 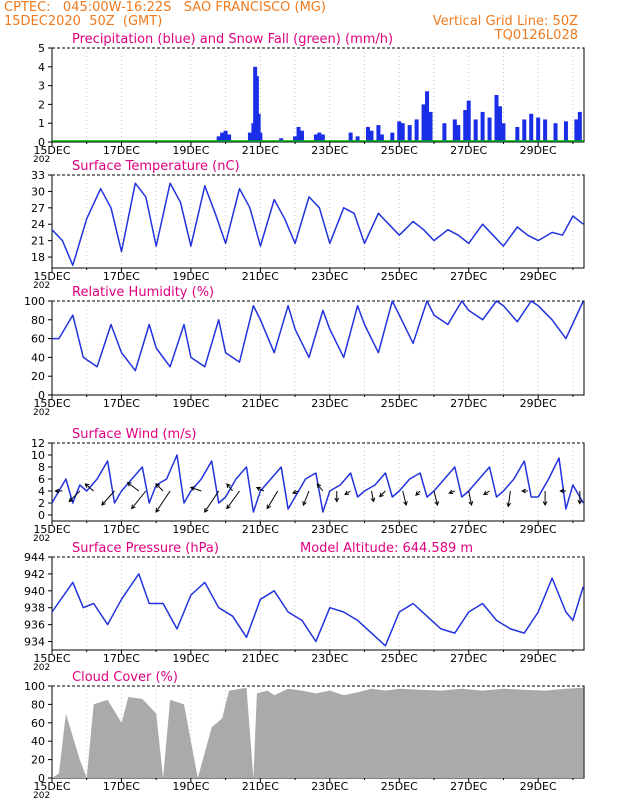 What do you see at coordinates (536, 35) in the screenshot?
I see `header-model: TQ0126L028` at bounding box center [536, 35].